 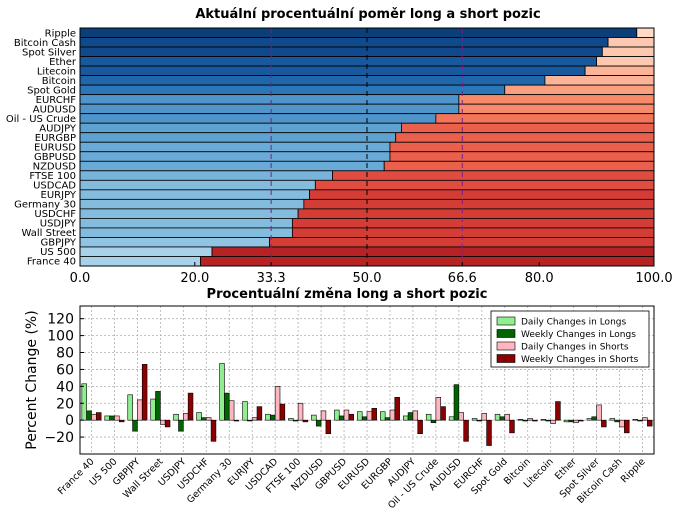 What do you see at coordinates (65, 370) in the screenshot?
I see `y-tick-label: 60` at bounding box center [65, 370].